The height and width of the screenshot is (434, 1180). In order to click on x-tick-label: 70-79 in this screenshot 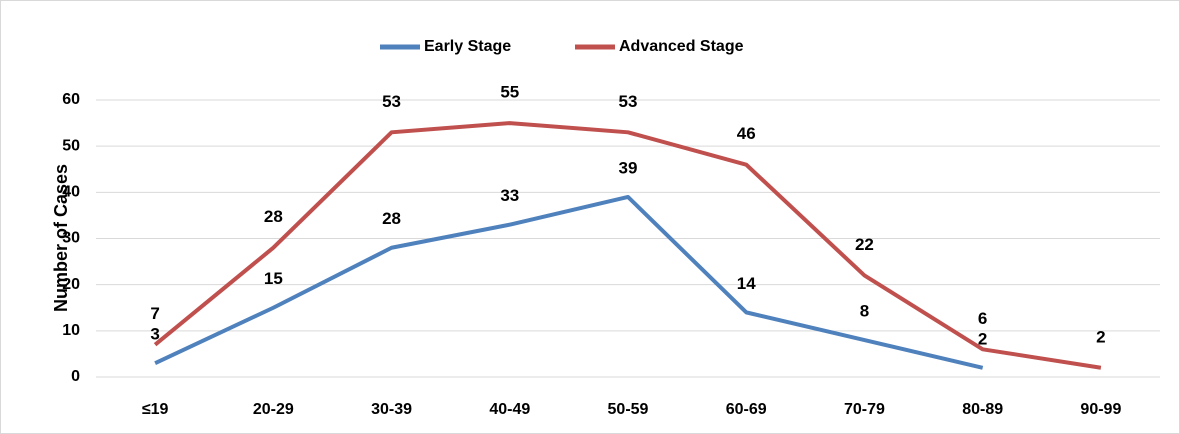, I will do `click(864, 409)`.